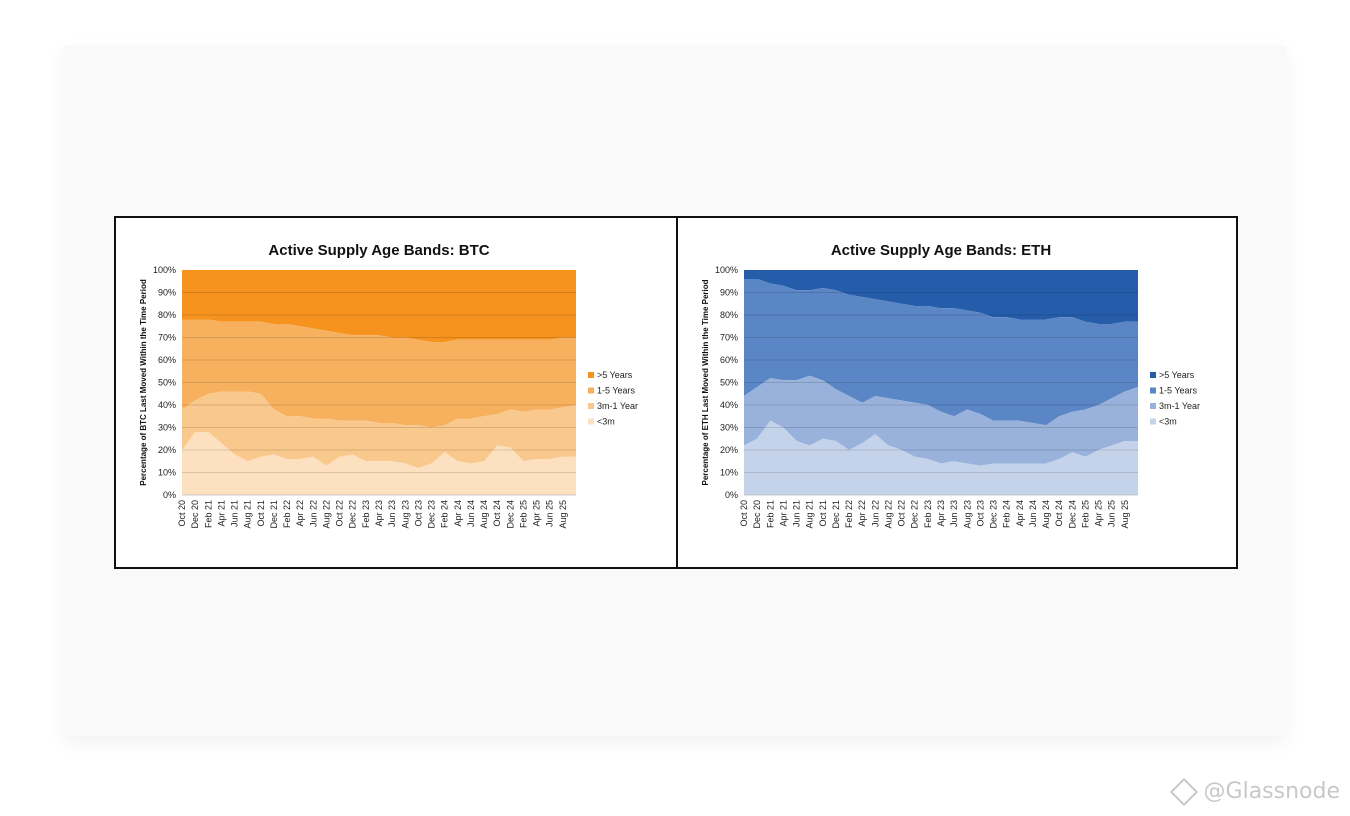  I want to click on eth-x-tick-label: Apr 24, so click(1020, 513).